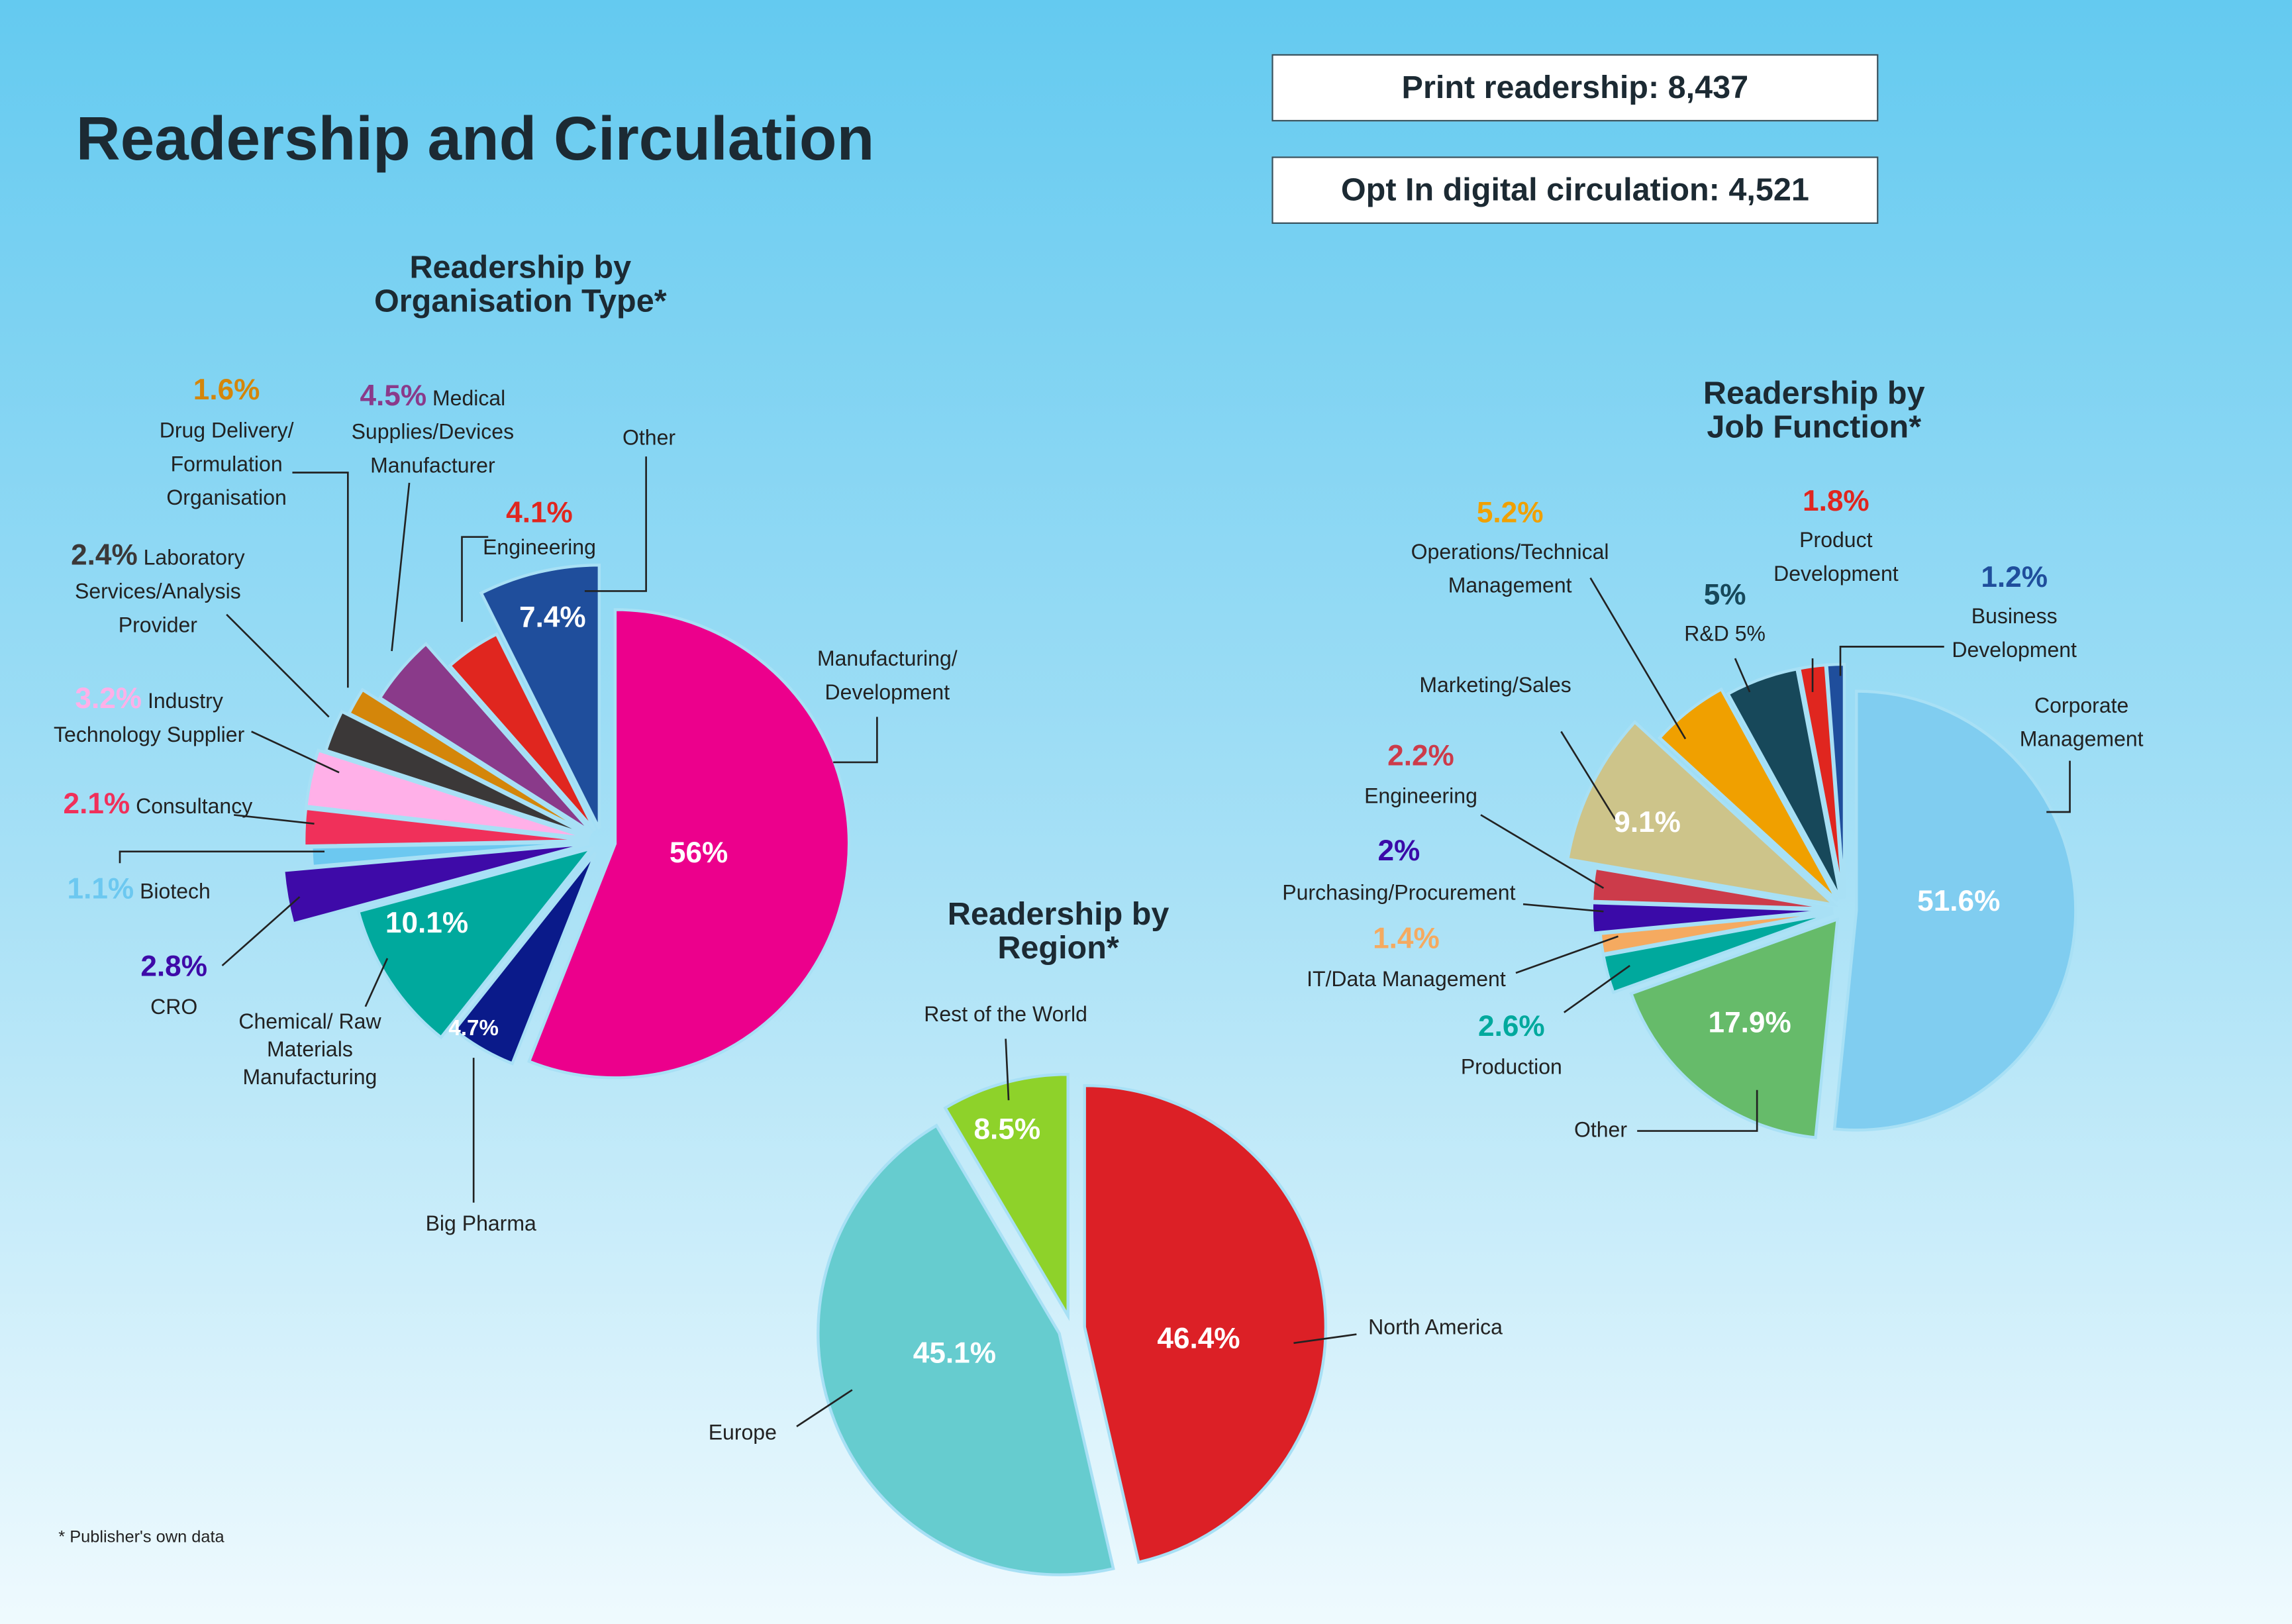  What do you see at coordinates (887, 676) in the screenshot?
I see `slice-label: Manufacturing/ Development` at bounding box center [887, 676].